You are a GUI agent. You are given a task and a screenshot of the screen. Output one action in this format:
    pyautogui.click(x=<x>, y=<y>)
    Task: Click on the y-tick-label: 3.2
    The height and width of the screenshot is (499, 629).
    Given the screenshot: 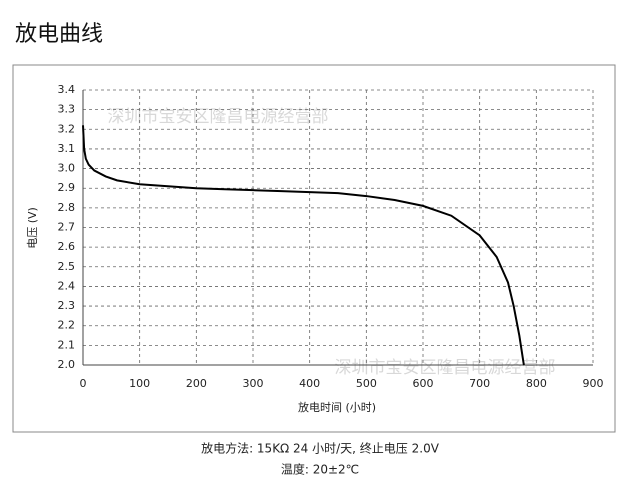 What is the action you would take?
    pyautogui.click(x=67, y=128)
    